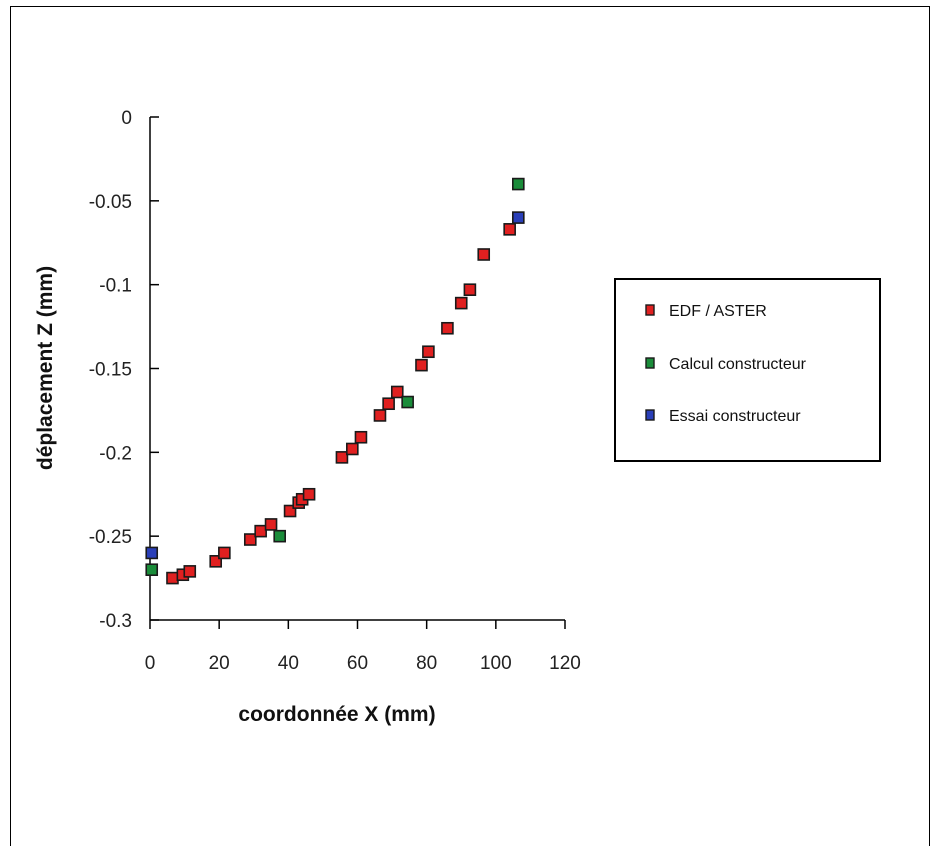 The width and height of the screenshot is (936, 846). I want to click on y-tick-label: -0.05, so click(110, 202).